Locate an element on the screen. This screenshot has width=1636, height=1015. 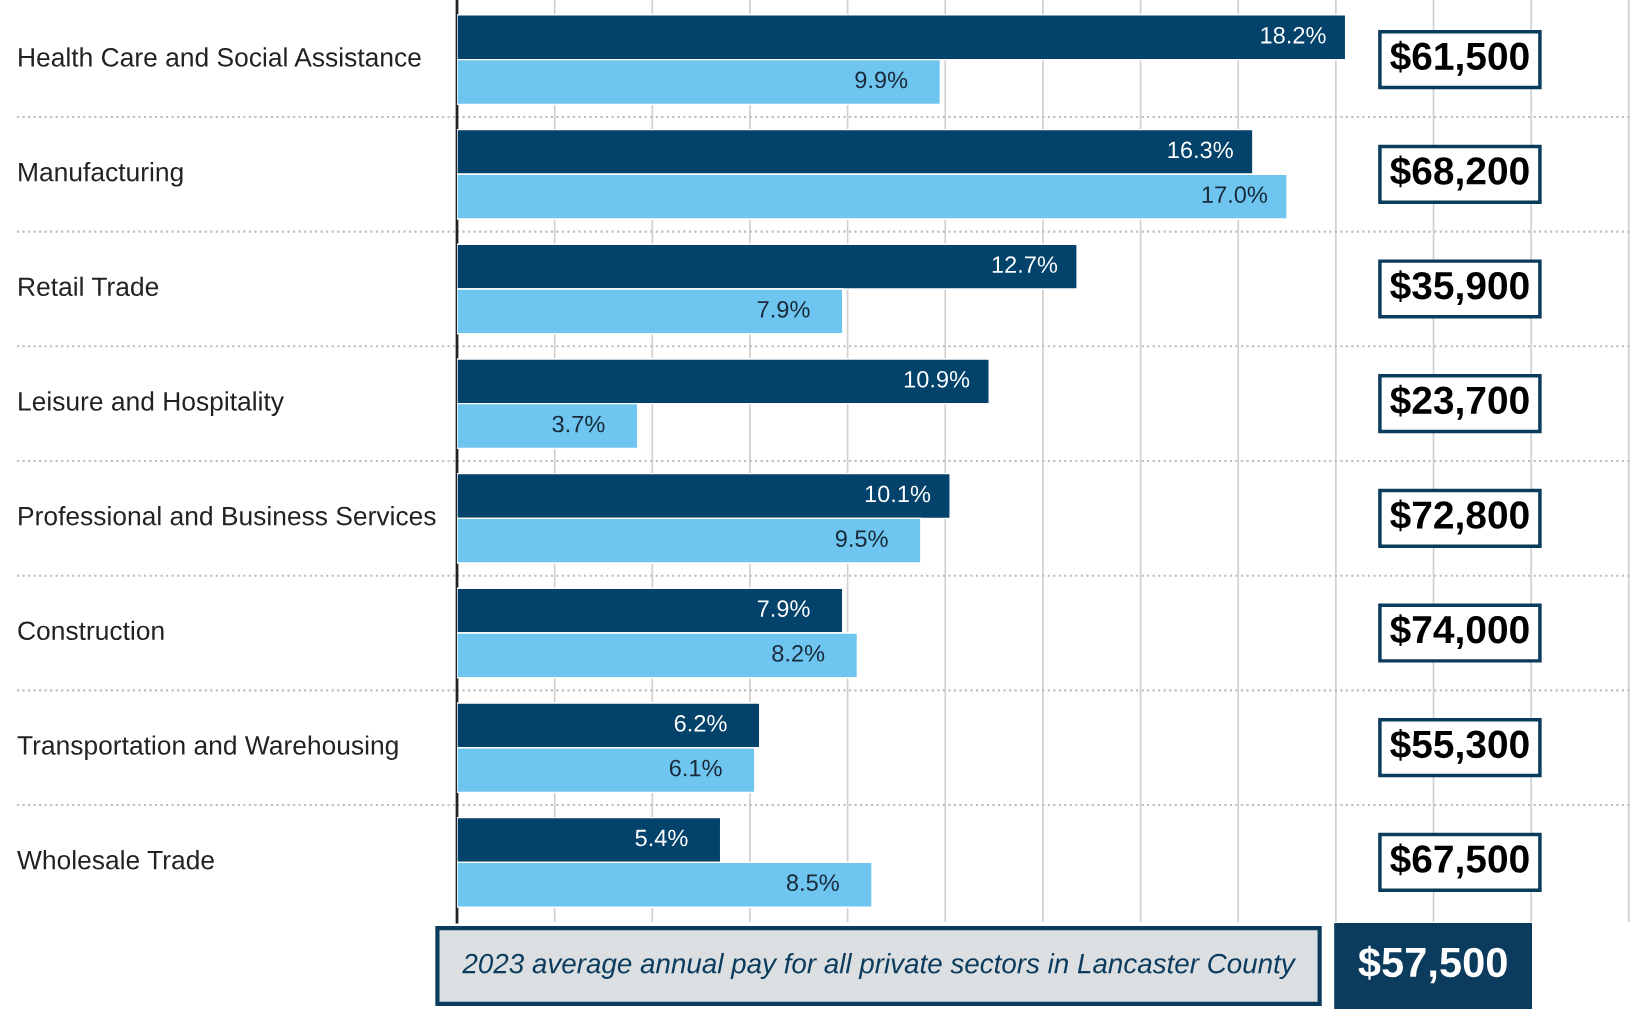
data-label: 18.2% is located at coordinates (1293, 35).